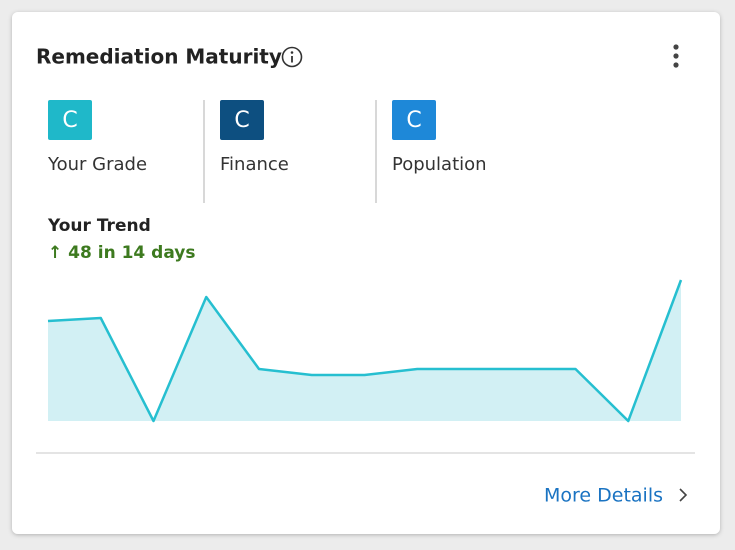  I want to click on grade-label: Finance, so click(254, 164).